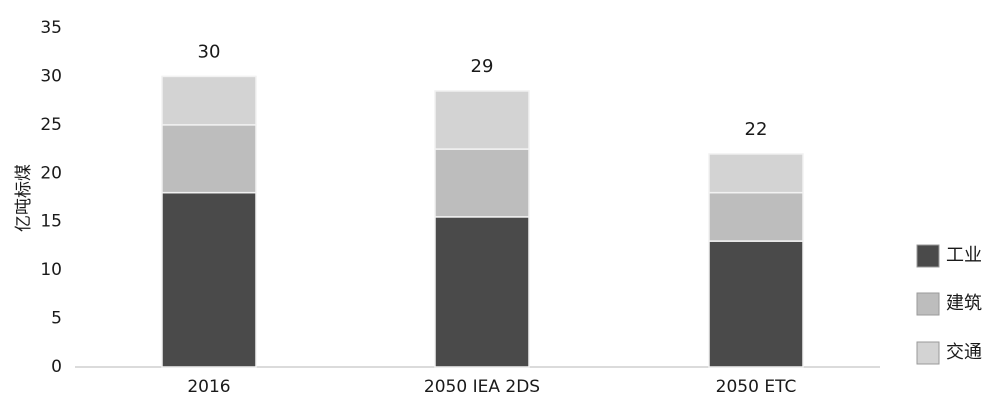 Image resolution: width=987 pixels, height=396 pixels. What do you see at coordinates (482, 386) in the screenshot?
I see `x-tick-label: 2050 IEA 2DS` at bounding box center [482, 386].